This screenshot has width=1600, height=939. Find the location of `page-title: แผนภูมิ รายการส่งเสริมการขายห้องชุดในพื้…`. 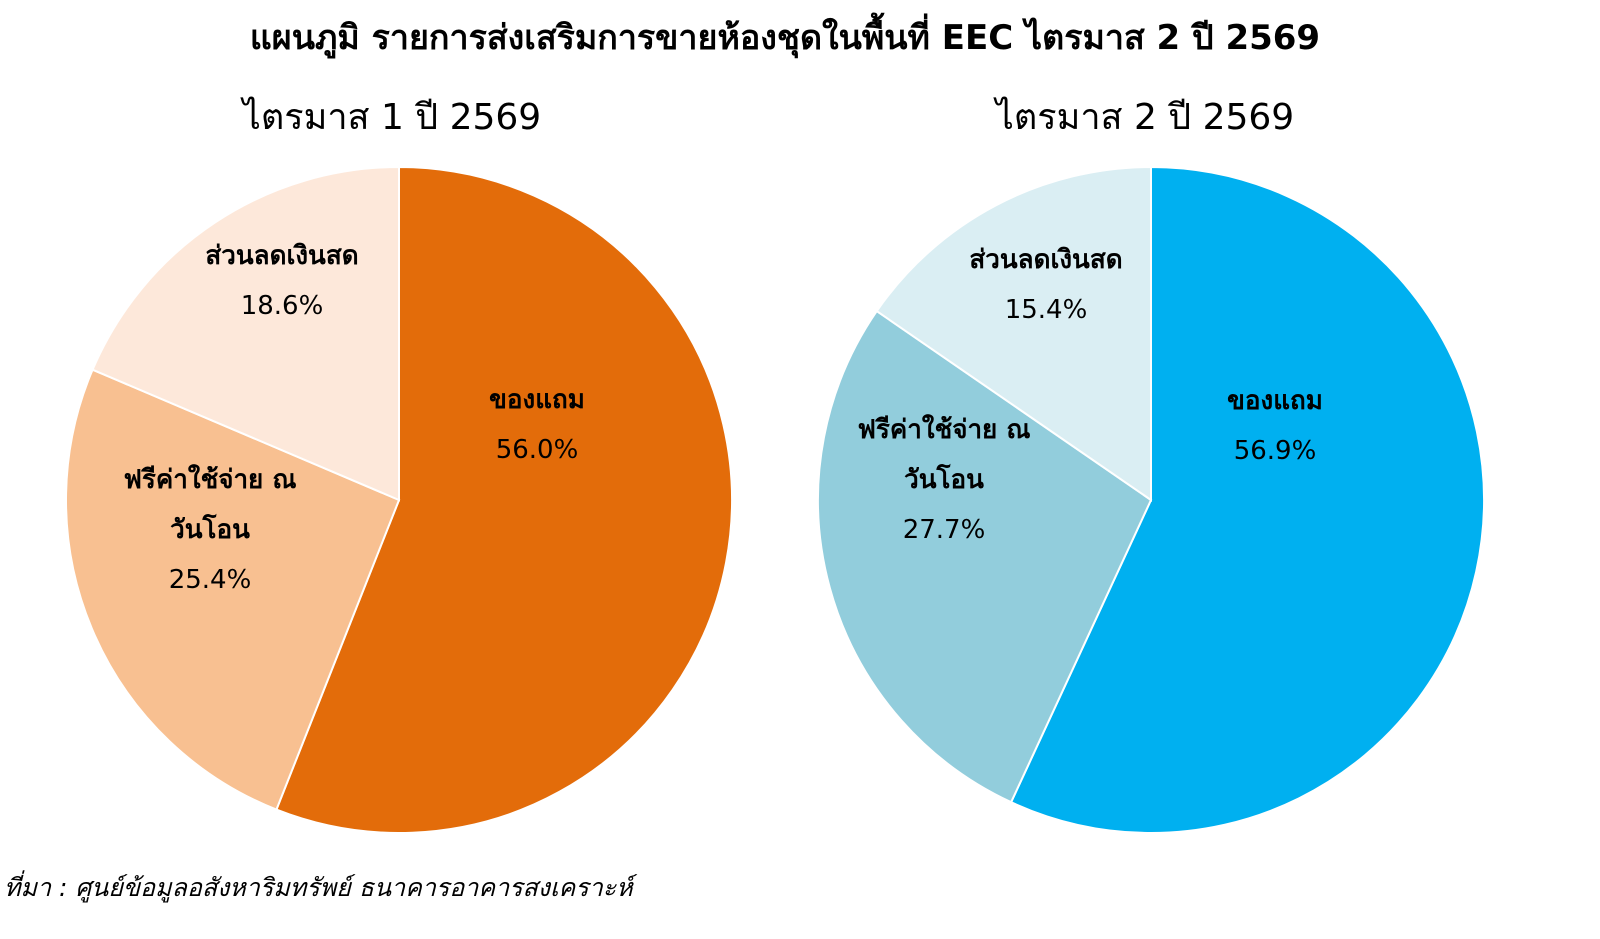

page-title: แผนภูมิ รายการส่งเสริมการขายห้องชุดในพื้… is located at coordinates (785, 38).